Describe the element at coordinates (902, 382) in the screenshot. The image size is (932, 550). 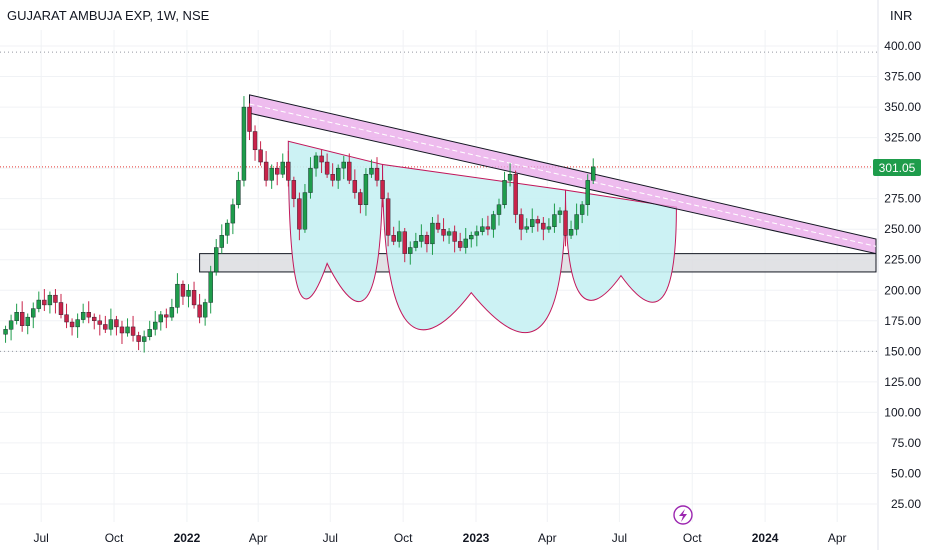
I see `price-tick-label: 125.00` at that location.